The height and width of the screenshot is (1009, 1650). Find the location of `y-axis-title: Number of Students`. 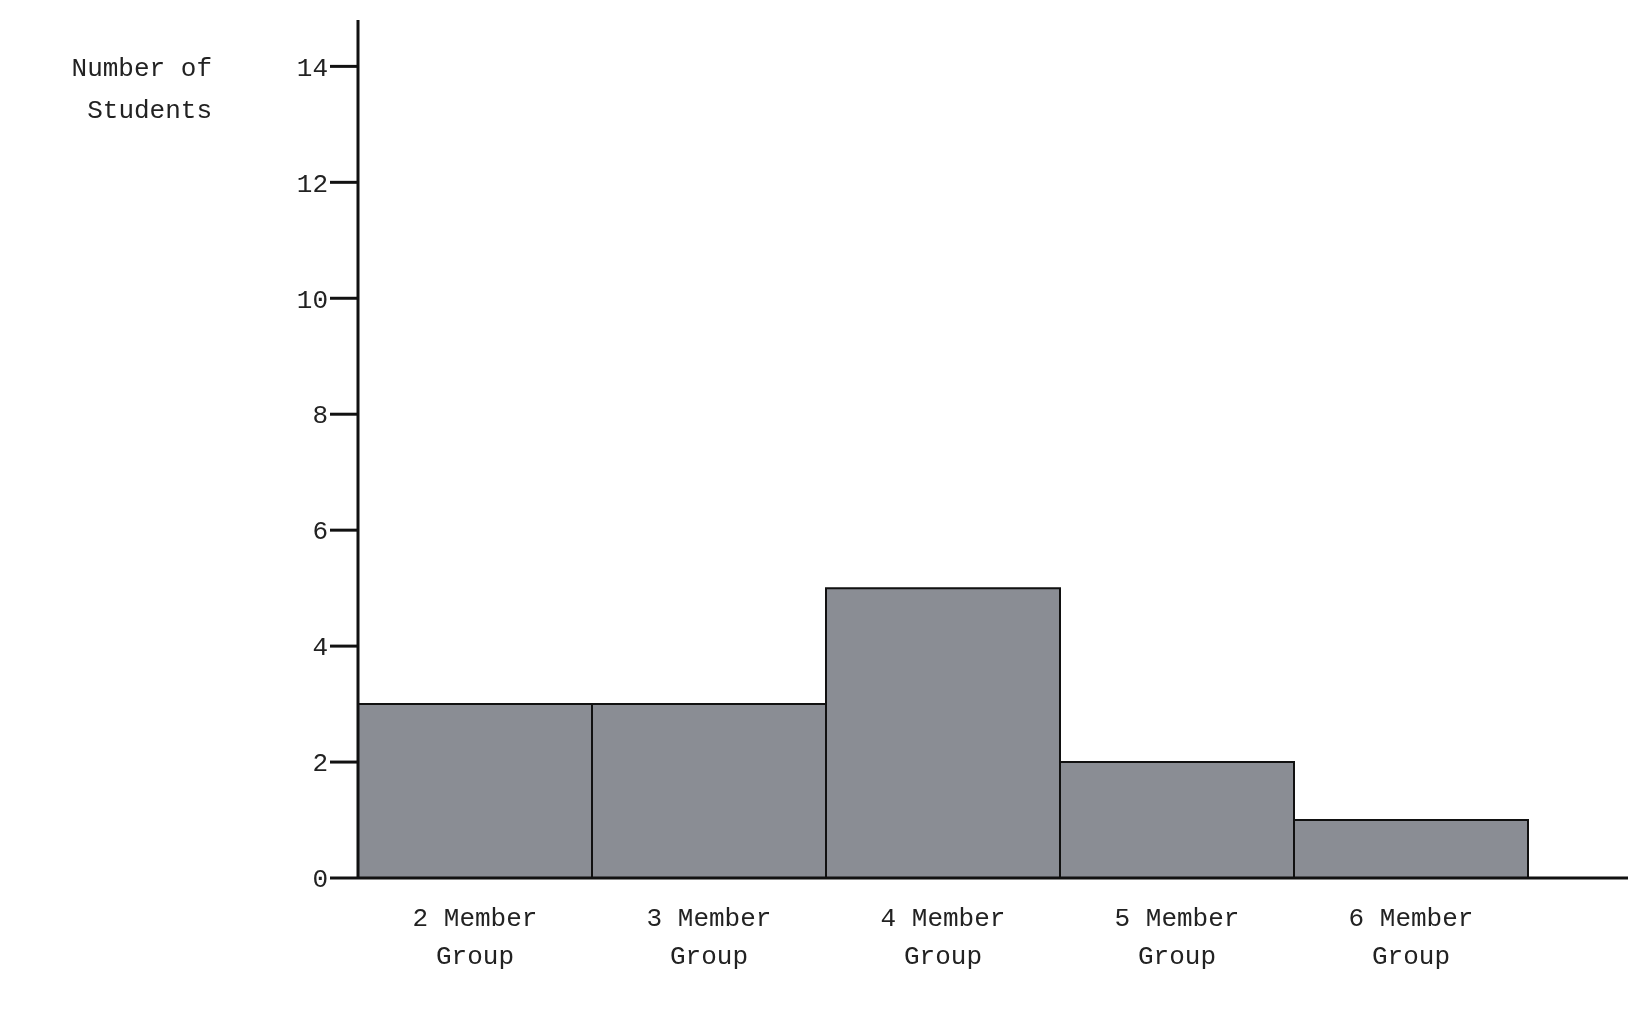

y-axis-title: Number of Students is located at coordinates (141, 90).